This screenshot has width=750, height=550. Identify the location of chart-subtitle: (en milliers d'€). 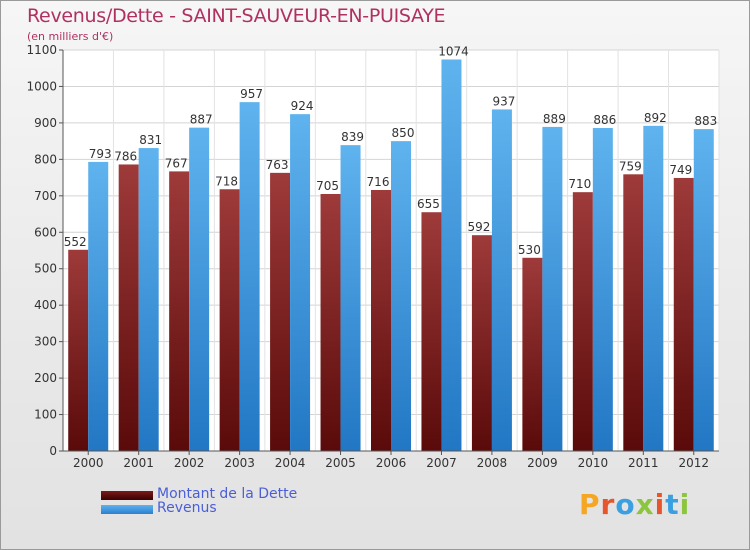
(70, 36).